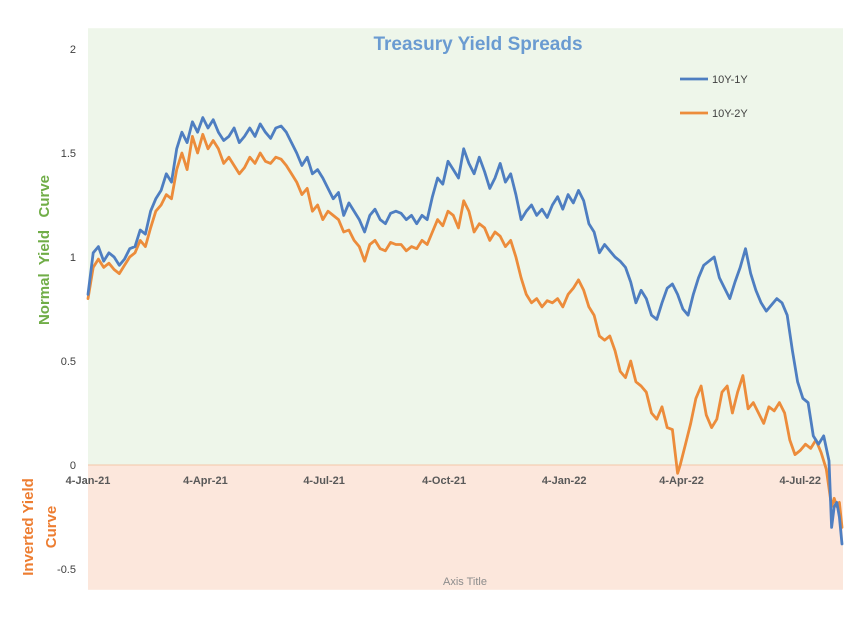  I want to click on y-axis-label-inverted-line2: Curve, so click(51, 527).